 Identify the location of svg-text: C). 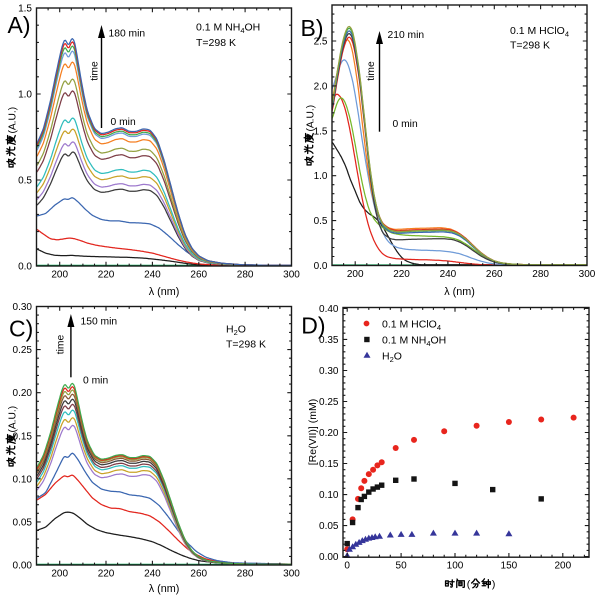
(21, 329).